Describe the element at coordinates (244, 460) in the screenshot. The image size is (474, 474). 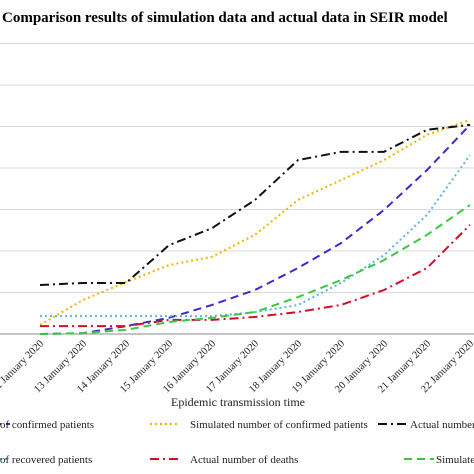
I see `legend-label: Actual number of deaths` at that location.